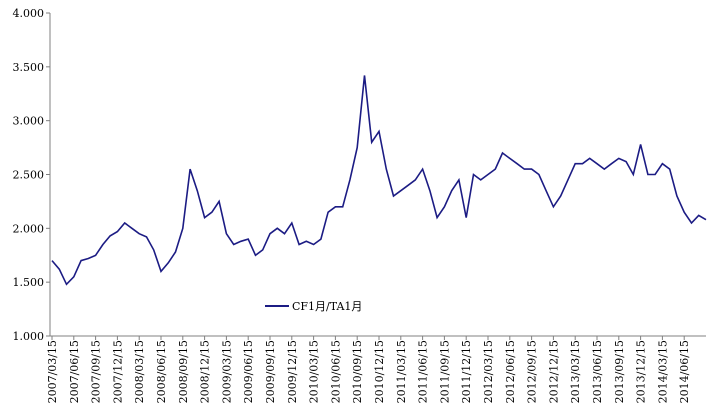 The width and height of the screenshot is (716, 417). I want to click on x-tick-label: 2007/03/15, so click(52, 371).